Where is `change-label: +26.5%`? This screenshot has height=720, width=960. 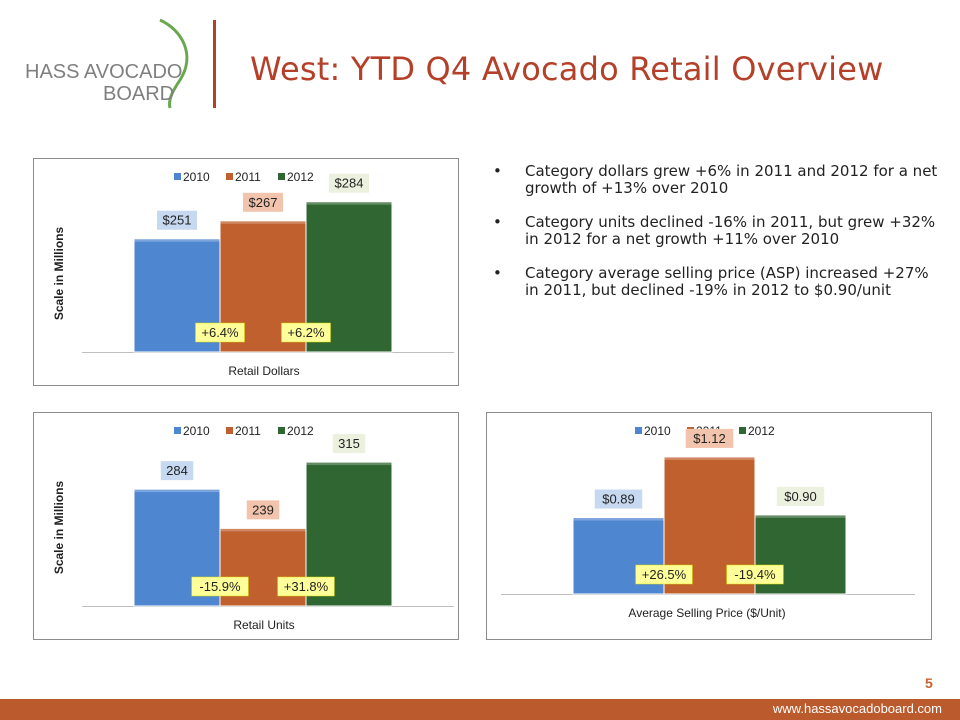 change-label: +26.5% is located at coordinates (664, 574).